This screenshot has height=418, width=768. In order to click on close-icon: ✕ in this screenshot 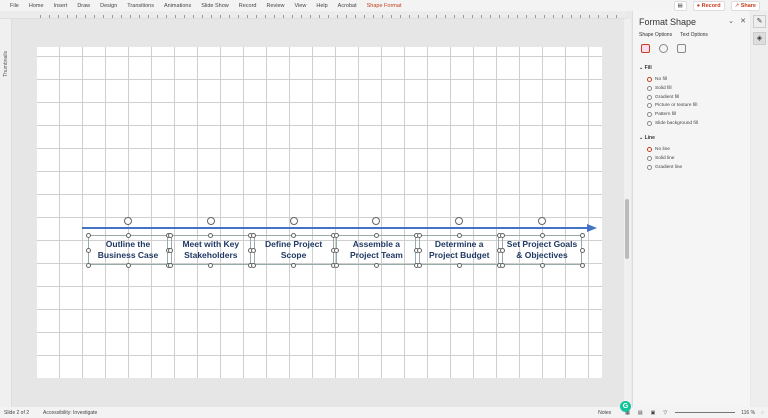, I will do `click(743, 21)`.